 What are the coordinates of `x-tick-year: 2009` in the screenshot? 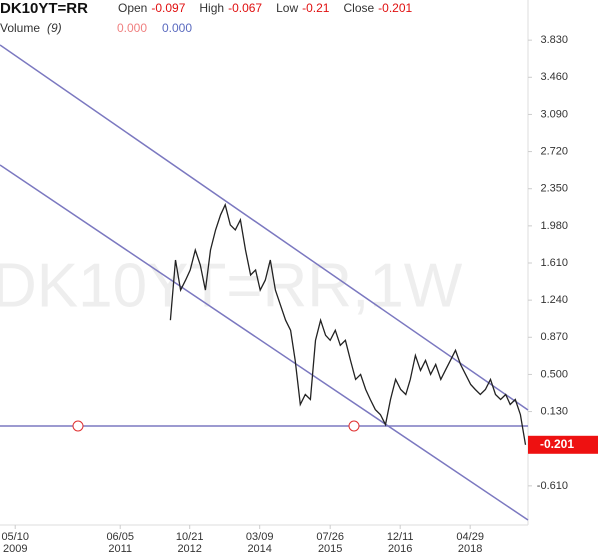 It's located at (15, 549).